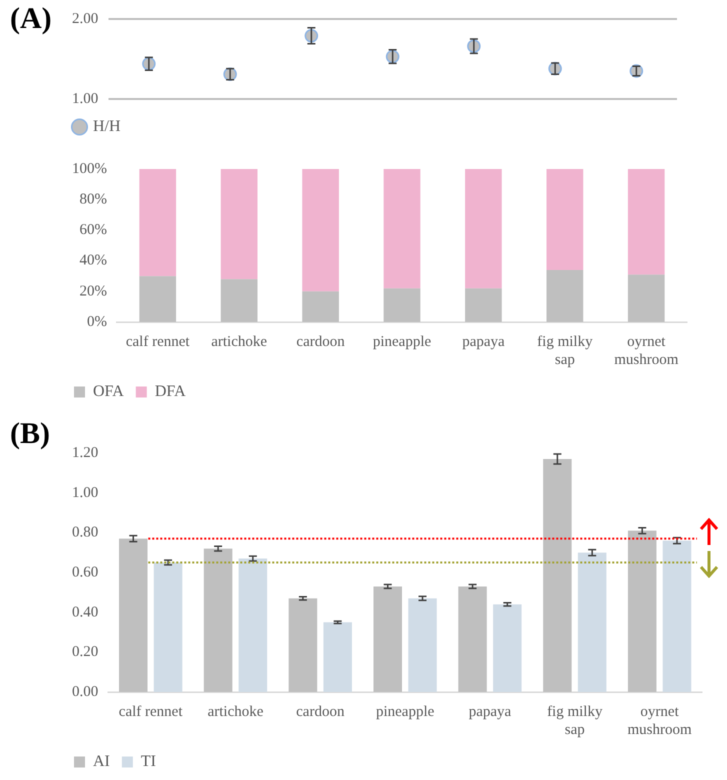 This screenshot has height=780, width=727. Describe the element at coordinates (93, 260) in the screenshot. I see `y-tick-label: 40%` at that location.